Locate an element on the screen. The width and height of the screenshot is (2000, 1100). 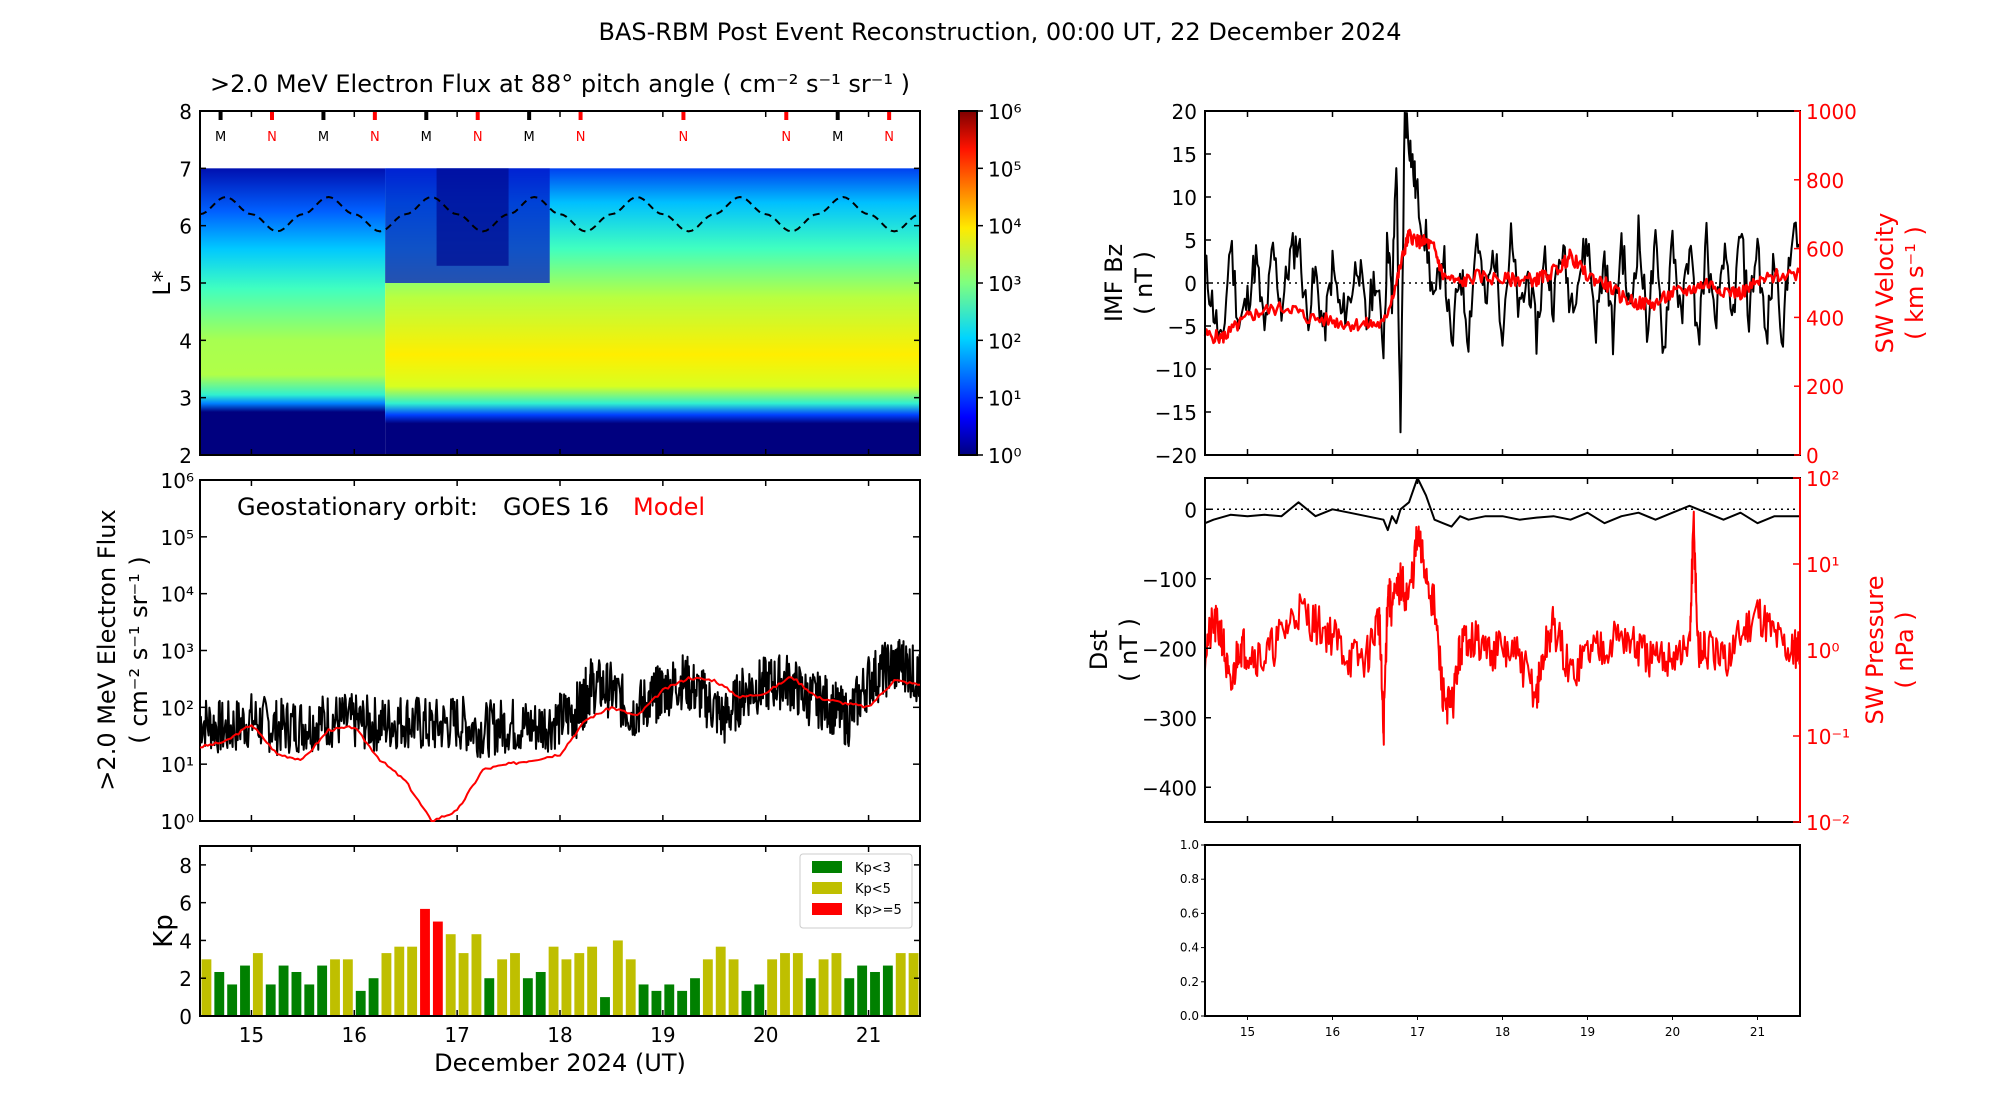
kp-xlabel: December 2024 (UT) is located at coordinates (560, 1063).